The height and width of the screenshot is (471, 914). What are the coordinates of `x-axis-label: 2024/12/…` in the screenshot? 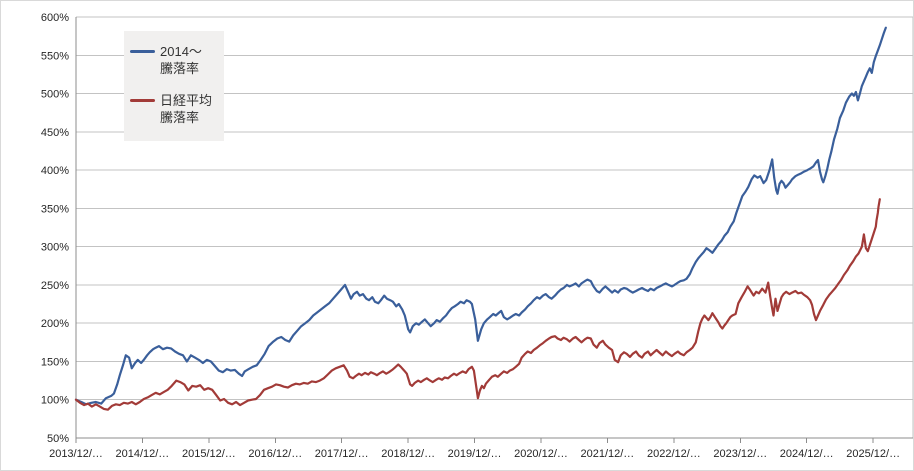 It's located at (807, 454).